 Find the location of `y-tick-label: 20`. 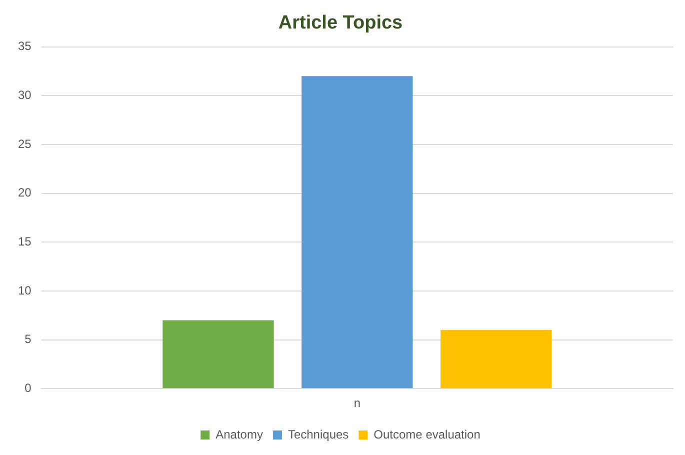

y-tick-label: 20 is located at coordinates (25, 193).